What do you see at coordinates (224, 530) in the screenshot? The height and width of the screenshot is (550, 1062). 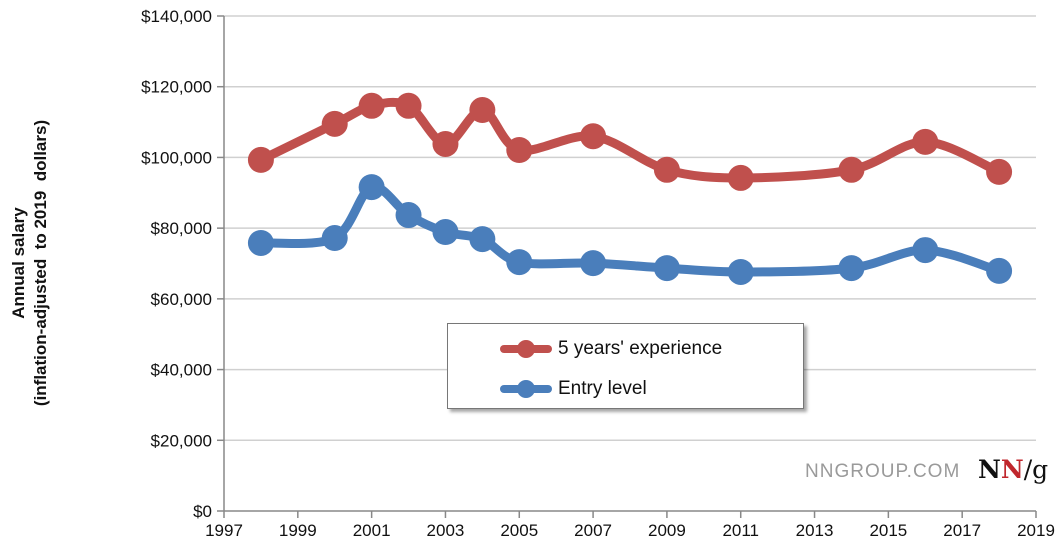 I see `x-tick-label: 1997` at bounding box center [224, 530].